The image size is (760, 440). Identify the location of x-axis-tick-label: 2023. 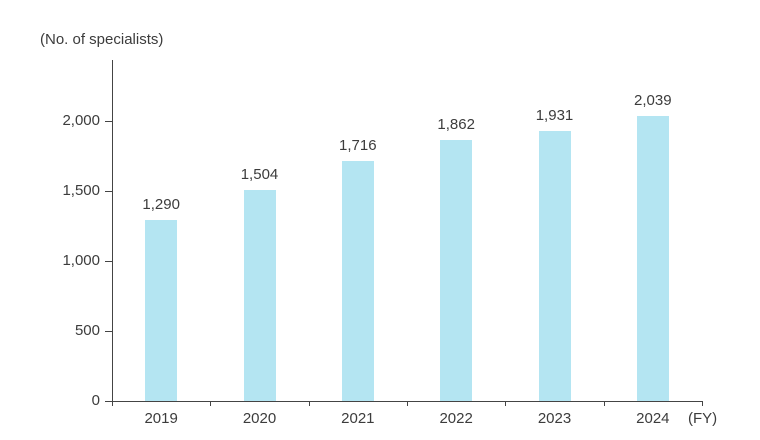
(554, 418).